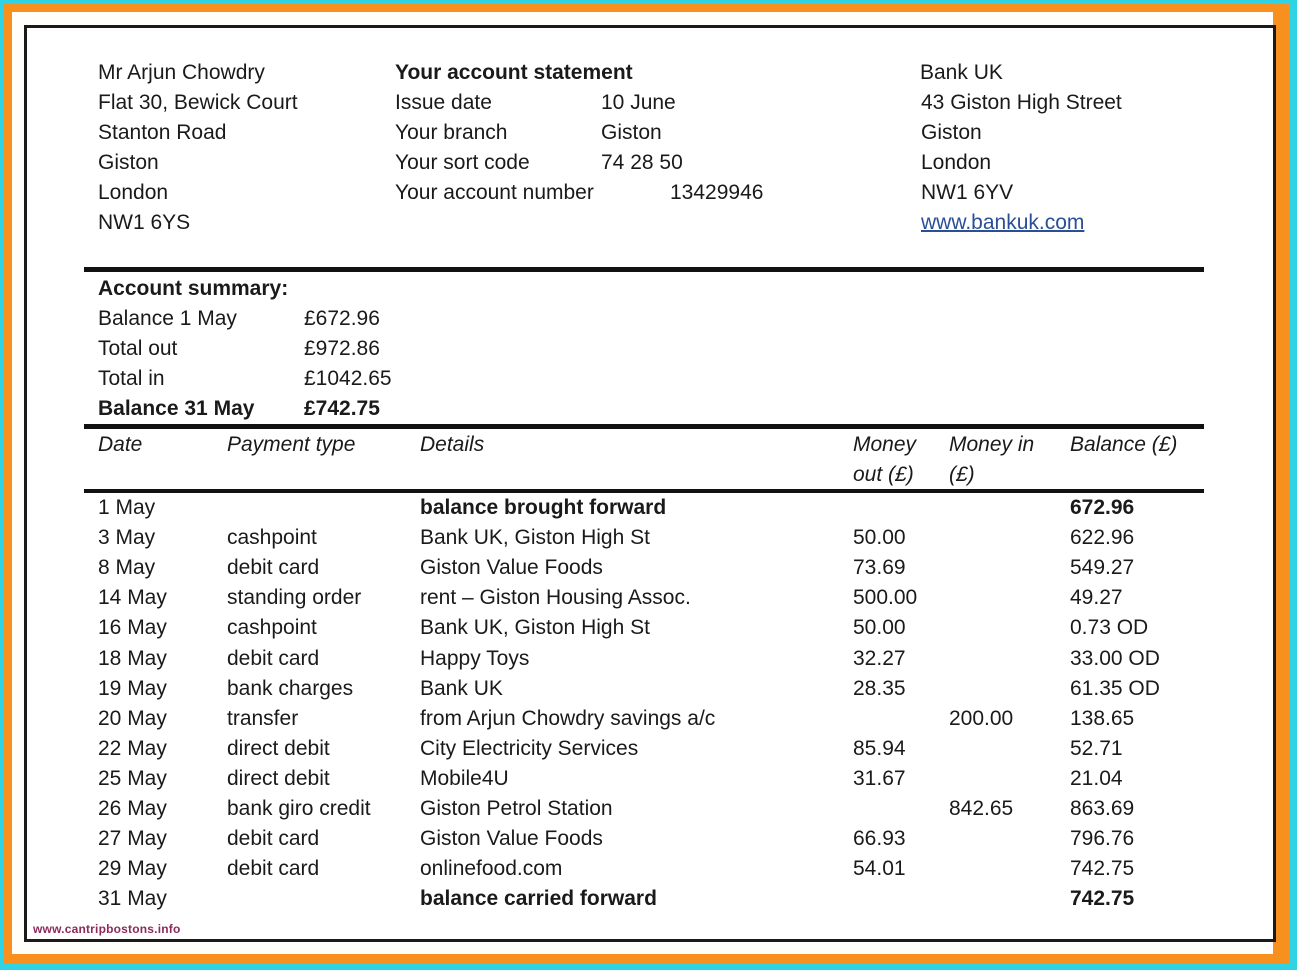 Image resolution: width=1297 pixels, height=970 pixels. I want to click on header-date: Date, so click(120, 444).